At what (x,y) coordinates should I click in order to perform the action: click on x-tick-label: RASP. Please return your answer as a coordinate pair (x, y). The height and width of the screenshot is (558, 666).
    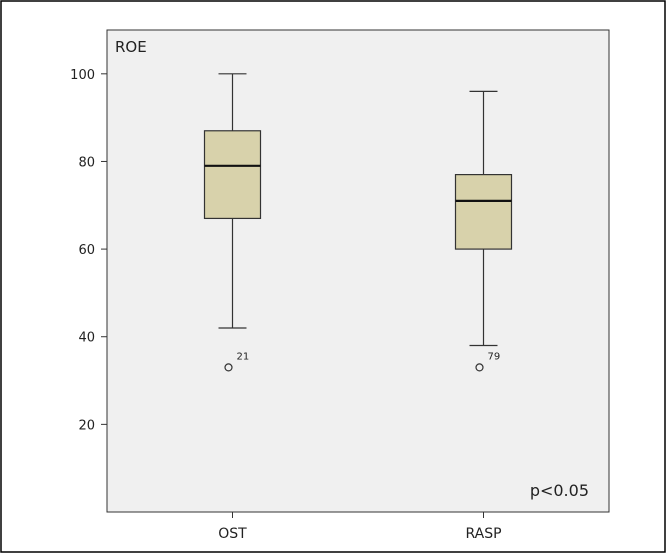
    Looking at the image, I should click on (483, 534).